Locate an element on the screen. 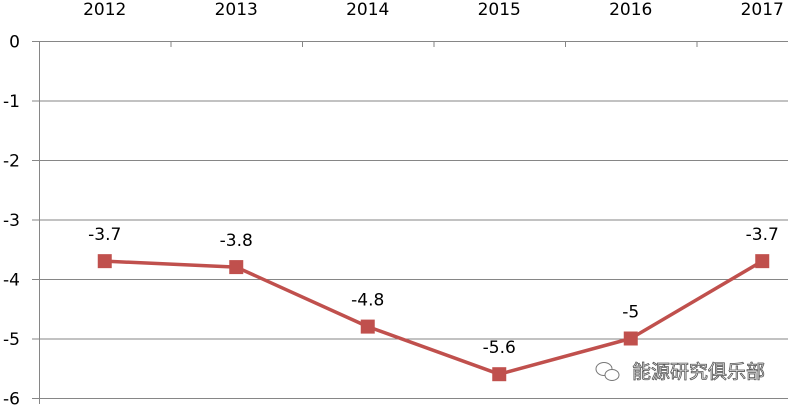 Image resolution: width=788 pixels, height=406 pixels. y-tick-label: -2 is located at coordinates (11, 162).